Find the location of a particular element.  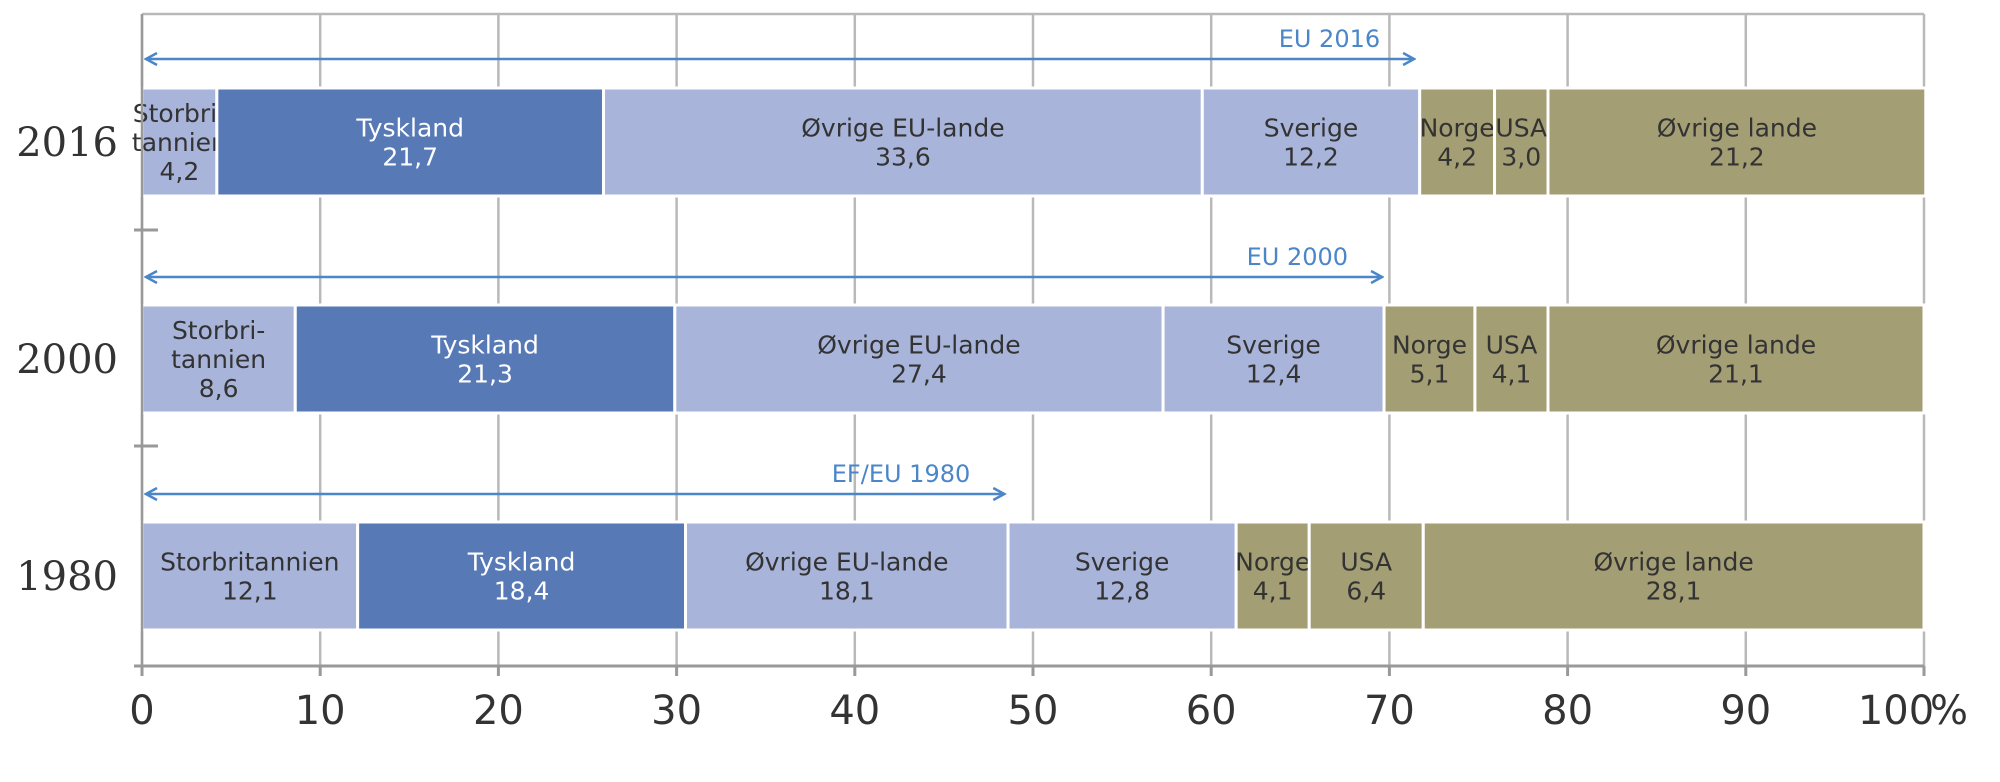

segment-label-2016-0: tannien is located at coordinates (179, 142).